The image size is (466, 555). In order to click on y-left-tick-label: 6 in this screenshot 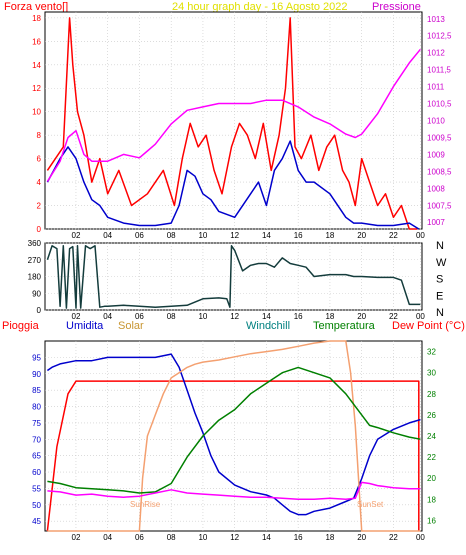, I will do `click(39, 159)`.